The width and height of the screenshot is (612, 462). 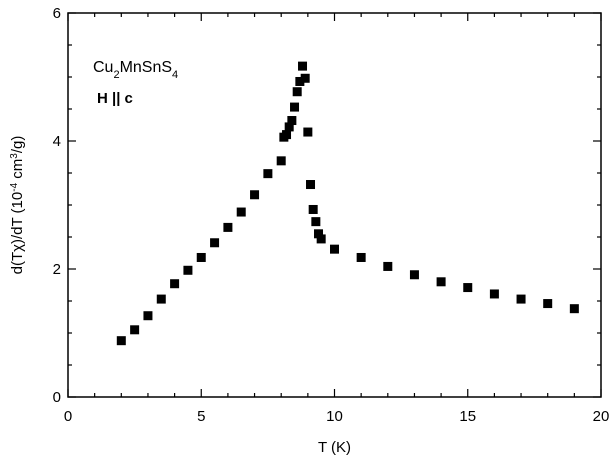 What do you see at coordinates (14, 186) in the screenshot?
I see `text-part: -4` at bounding box center [14, 186].